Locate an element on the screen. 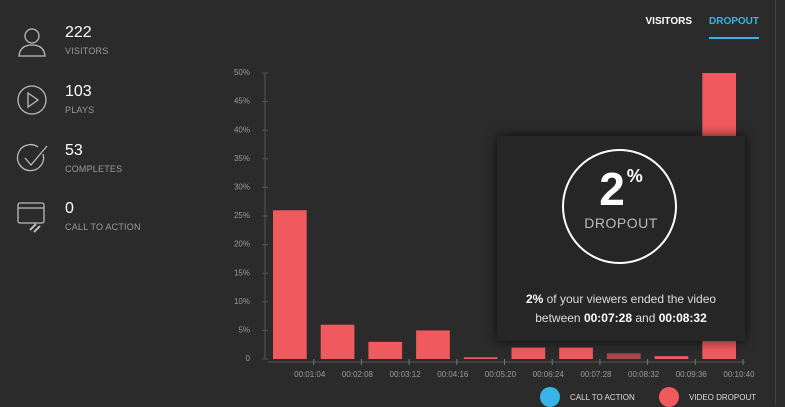  stat-value: 103 is located at coordinates (78, 91).